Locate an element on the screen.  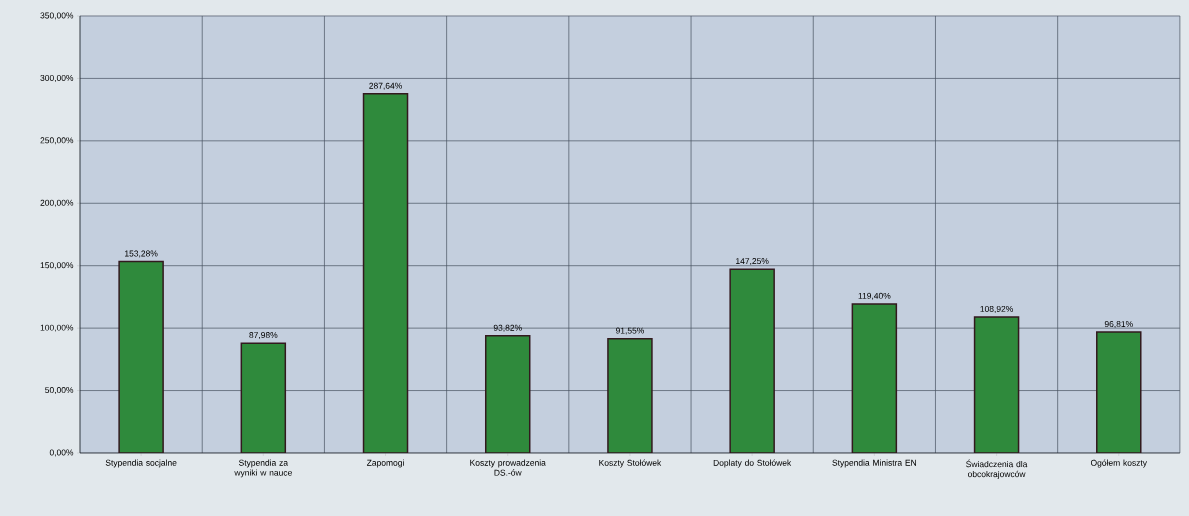
x-tick-label: Koszty Stołówek is located at coordinates (630, 463).